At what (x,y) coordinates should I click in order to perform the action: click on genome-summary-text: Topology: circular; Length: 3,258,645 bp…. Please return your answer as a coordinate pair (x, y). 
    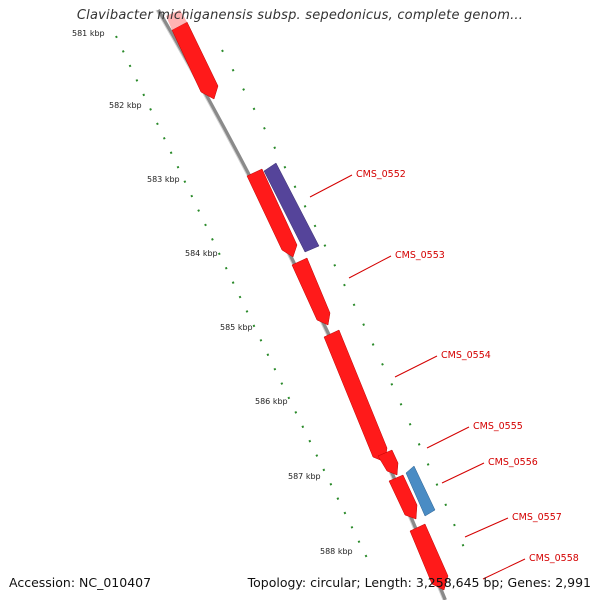
    Looking at the image, I should click on (419, 582).